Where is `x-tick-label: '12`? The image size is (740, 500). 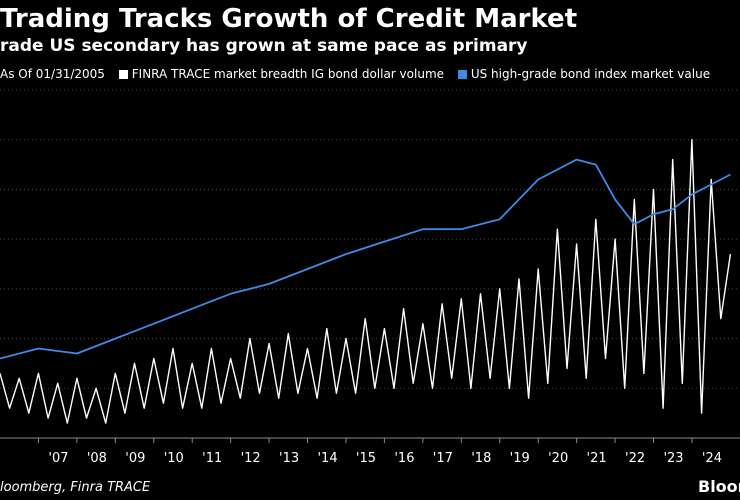 x-tick-label: '12 is located at coordinates (251, 458).